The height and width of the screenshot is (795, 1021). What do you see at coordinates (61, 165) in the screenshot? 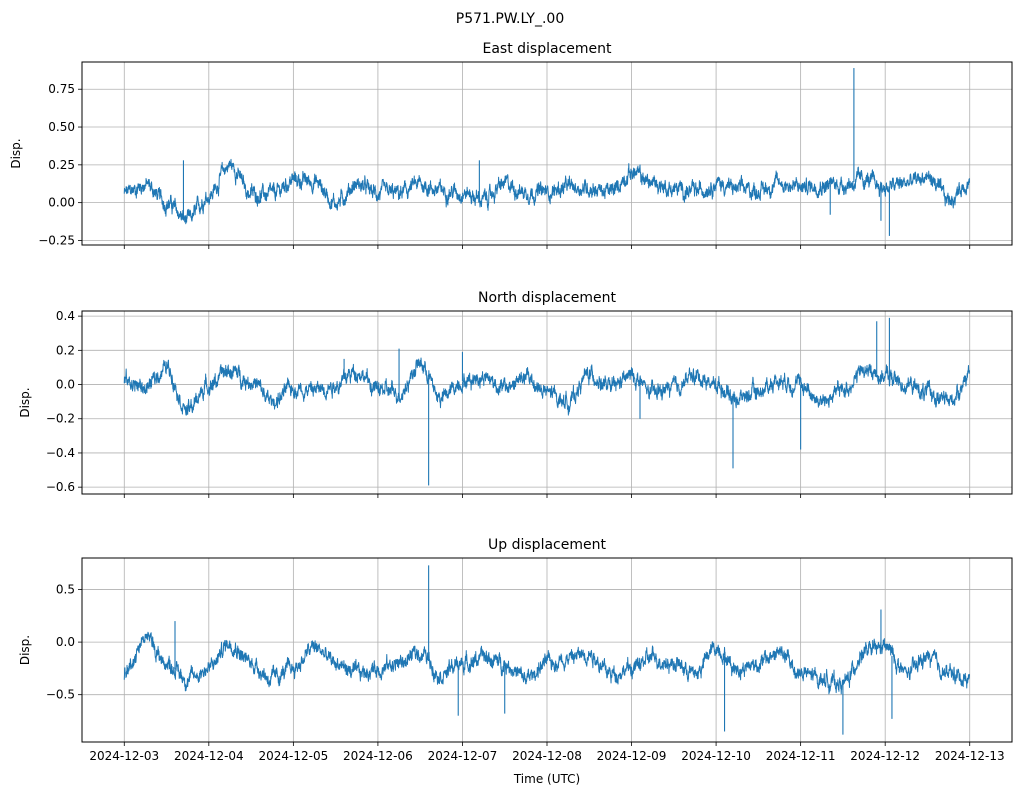
I see `y-tick-label: 0.25` at bounding box center [61, 165].